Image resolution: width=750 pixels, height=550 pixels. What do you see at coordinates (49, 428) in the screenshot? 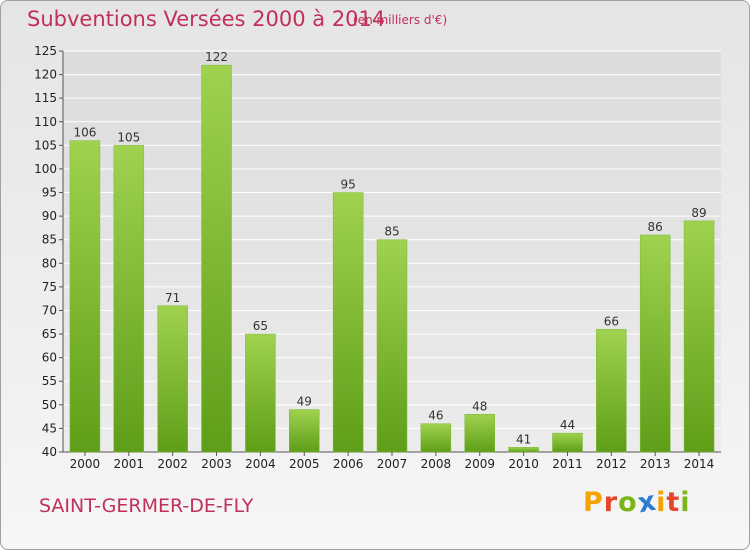
I see `y-tick-label: 45` at bounding box center [49, 428].